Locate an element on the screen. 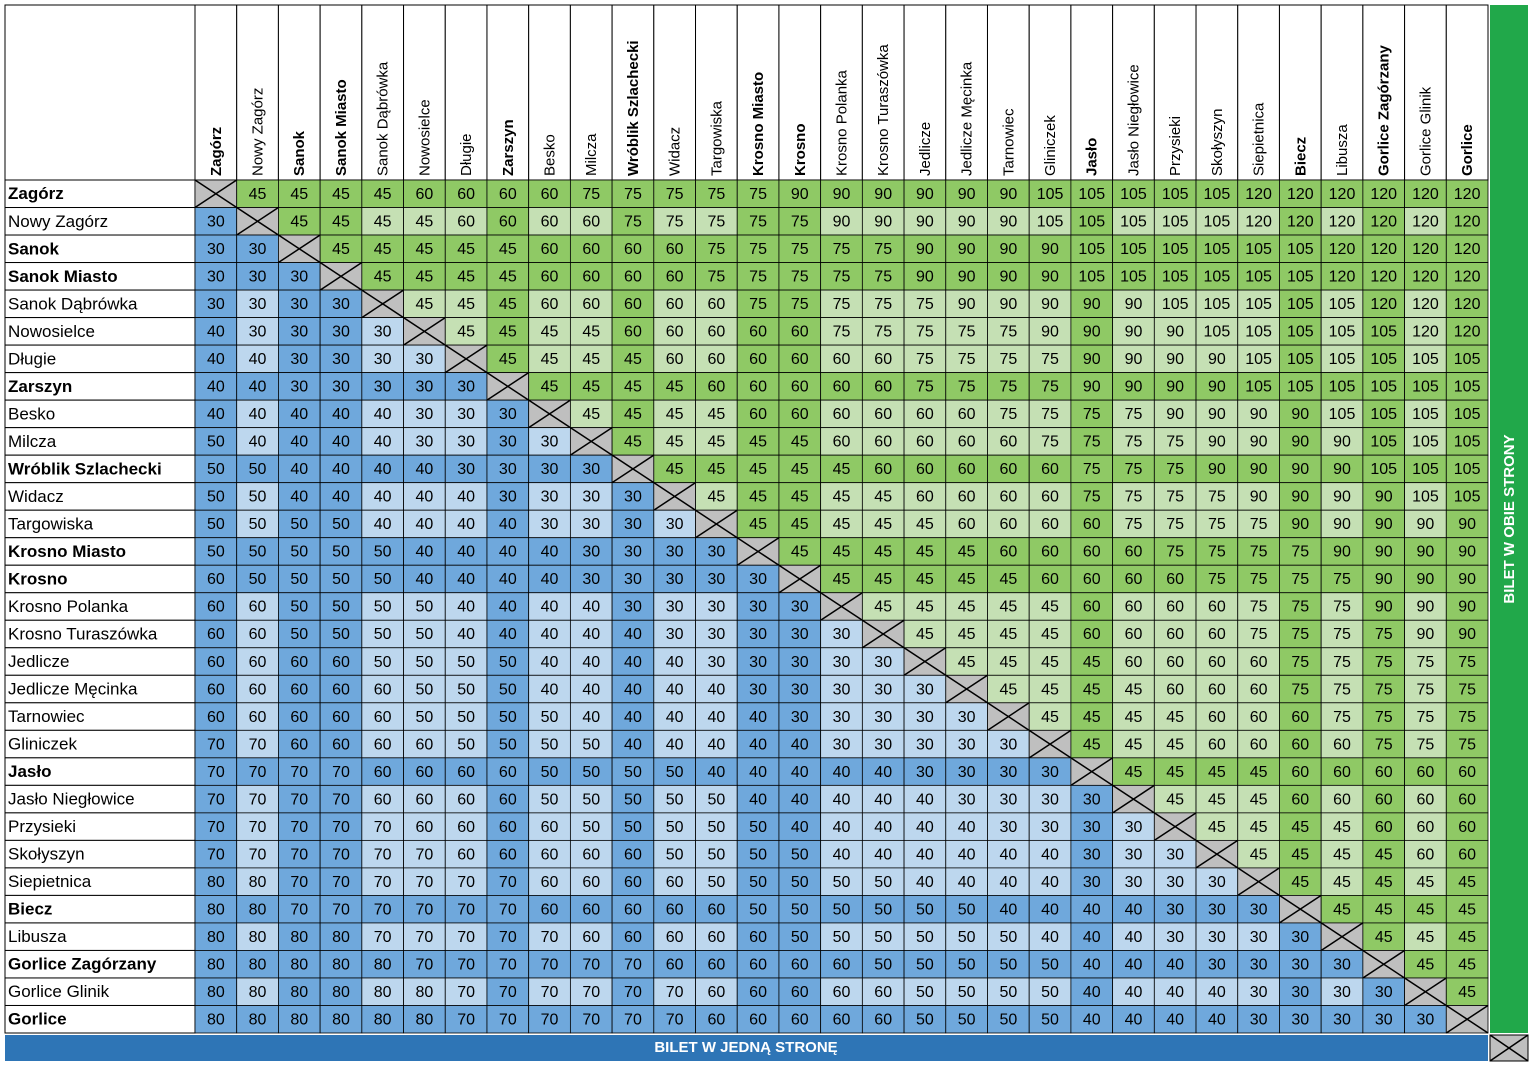  fare: 80 is located at coordinates (216, 909).